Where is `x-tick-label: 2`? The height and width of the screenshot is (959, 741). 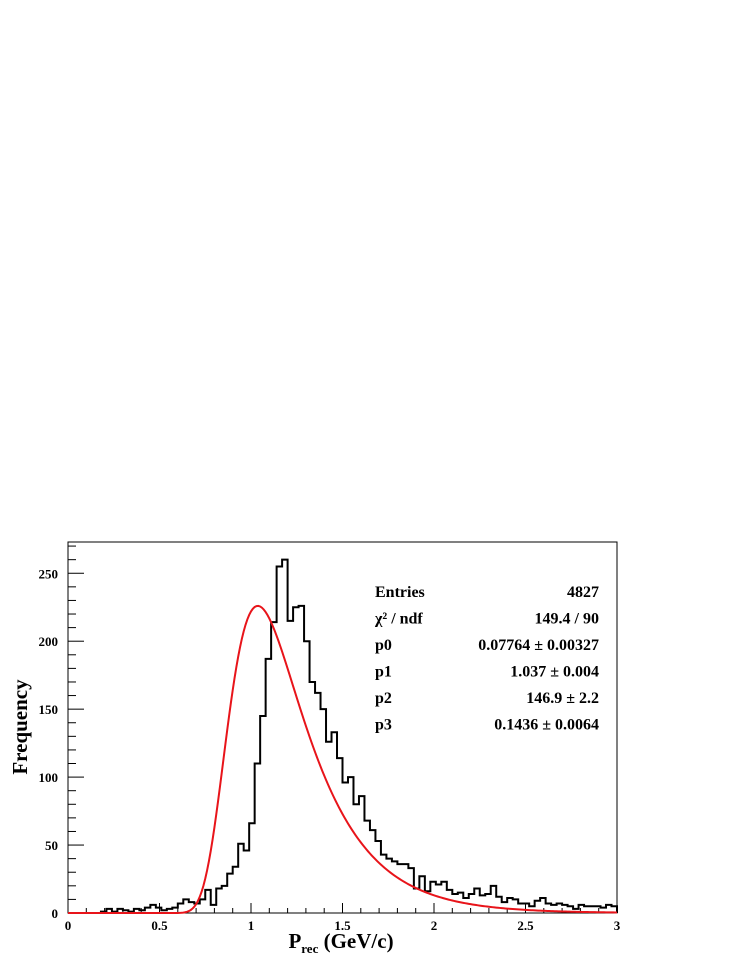 x-tick-label: 2 is located at coordinates (434, 925).